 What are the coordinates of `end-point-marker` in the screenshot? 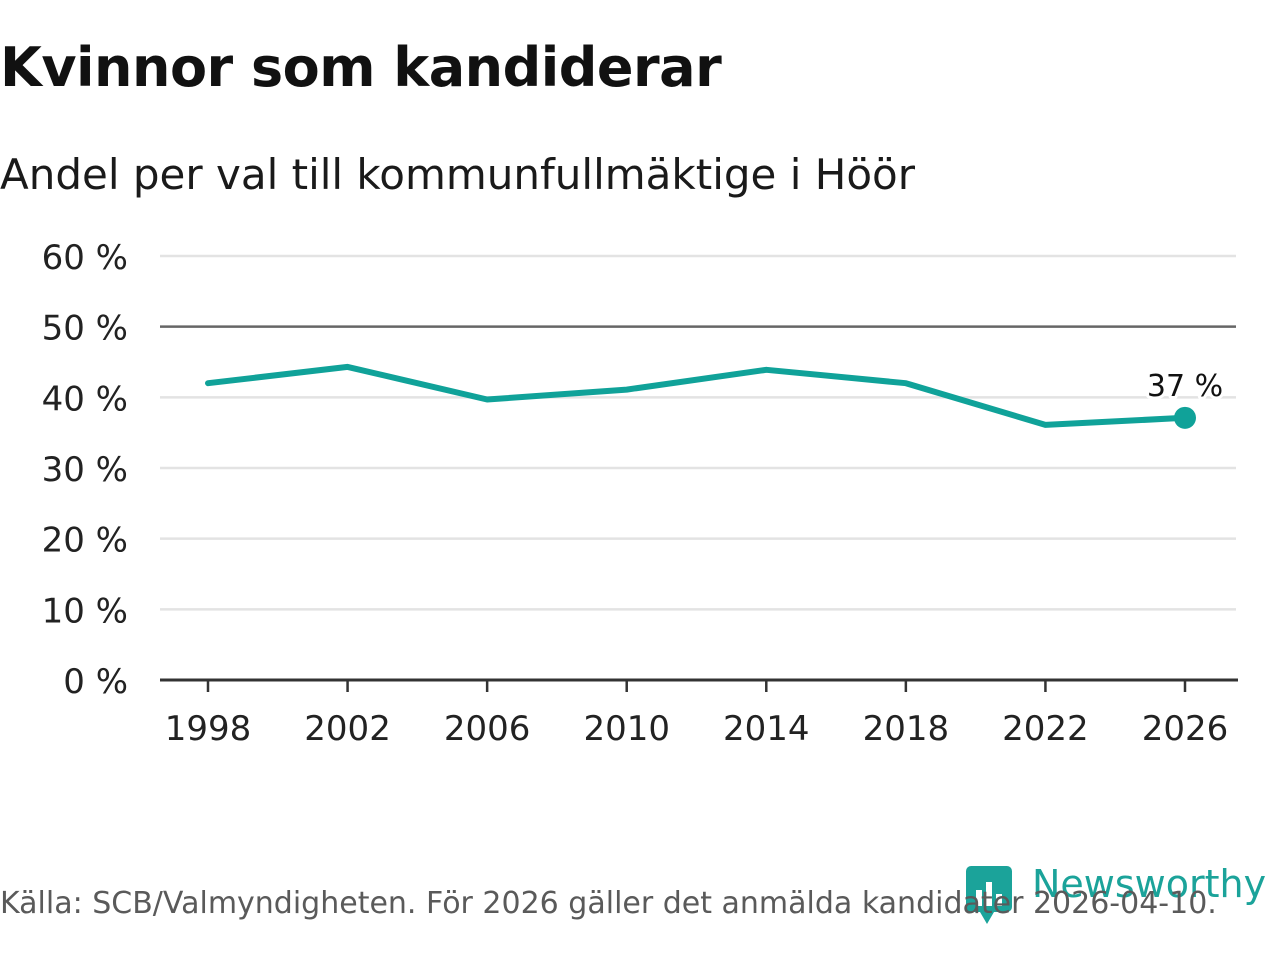 It's located at (1185, 417).